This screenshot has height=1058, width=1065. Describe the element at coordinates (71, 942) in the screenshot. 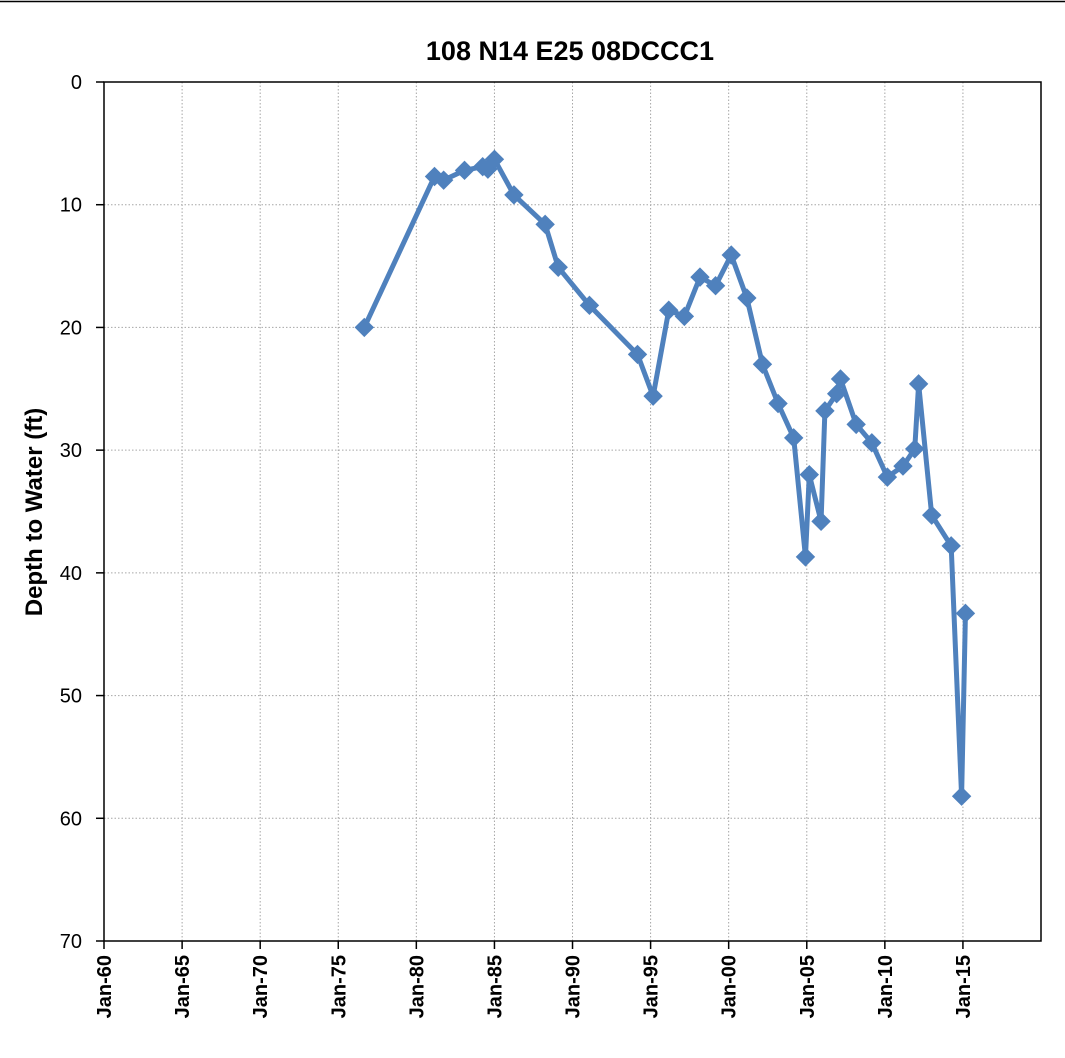

I see `y-tick-label: 70` at that location.